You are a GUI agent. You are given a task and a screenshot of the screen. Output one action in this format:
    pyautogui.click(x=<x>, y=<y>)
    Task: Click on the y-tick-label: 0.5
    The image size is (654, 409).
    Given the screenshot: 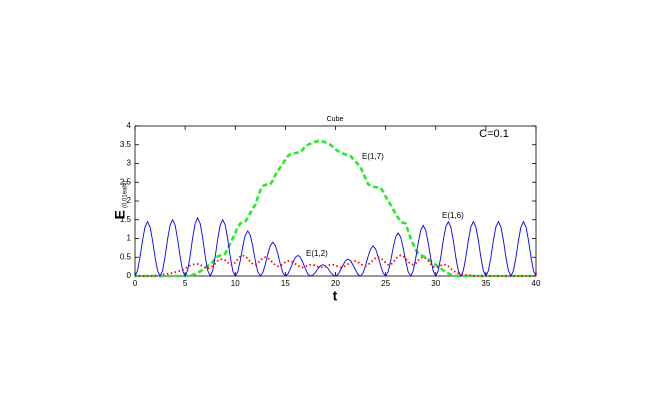 What is the action you would take?
    pyautogui.click(x=126, y=256)
    